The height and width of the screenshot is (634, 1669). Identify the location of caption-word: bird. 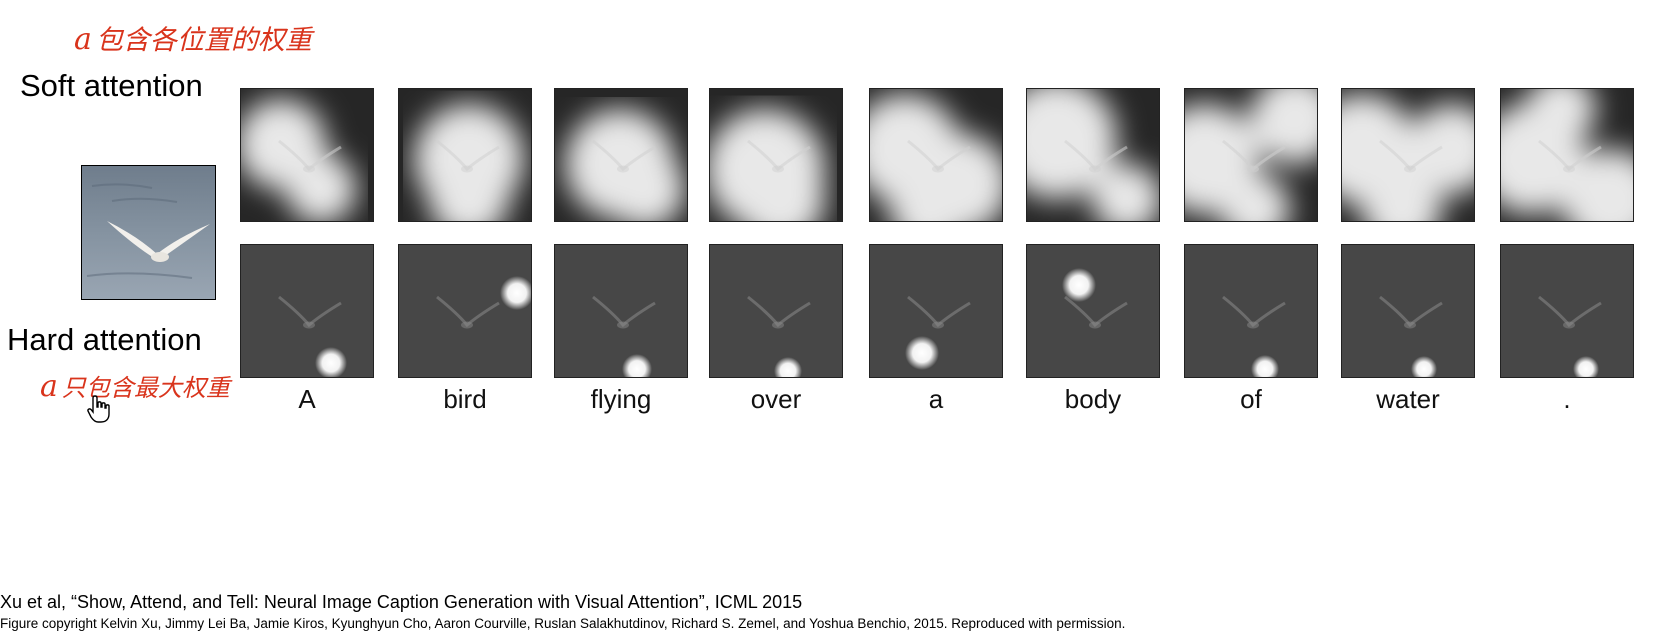
(465, 399).